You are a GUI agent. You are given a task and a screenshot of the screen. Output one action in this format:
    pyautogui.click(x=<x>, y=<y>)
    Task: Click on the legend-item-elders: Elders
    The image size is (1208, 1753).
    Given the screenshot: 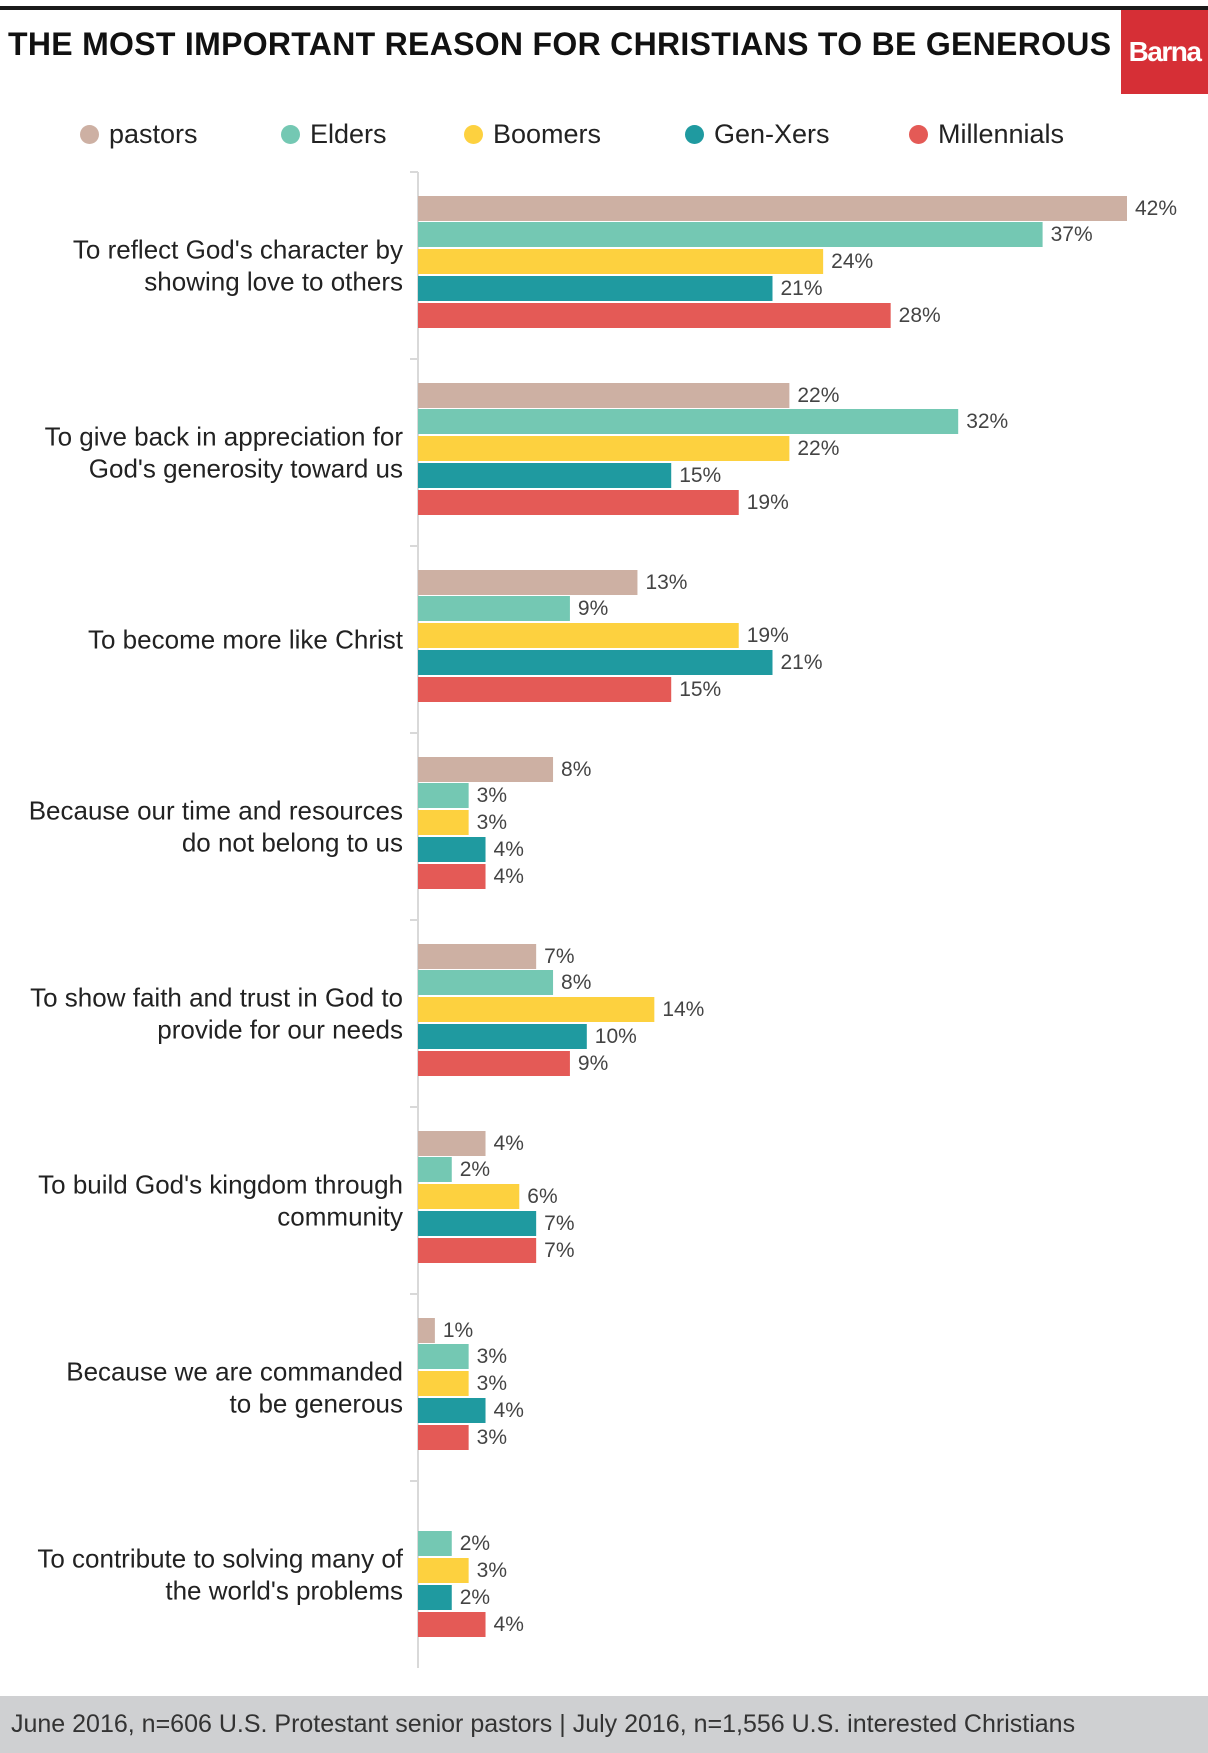 What is the action you would take?
    pyautogui.click(x=334, y=134)
    